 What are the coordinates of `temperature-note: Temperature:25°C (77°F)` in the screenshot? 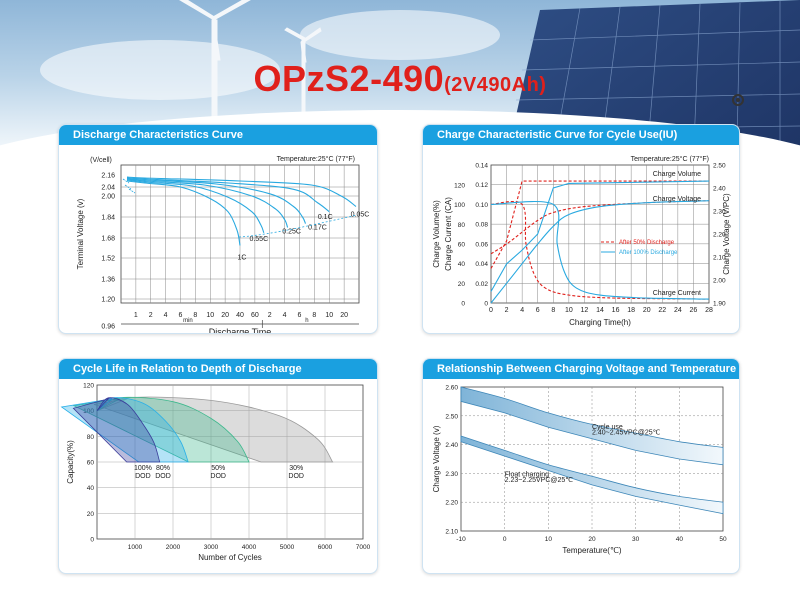 It's located at (670, 159).